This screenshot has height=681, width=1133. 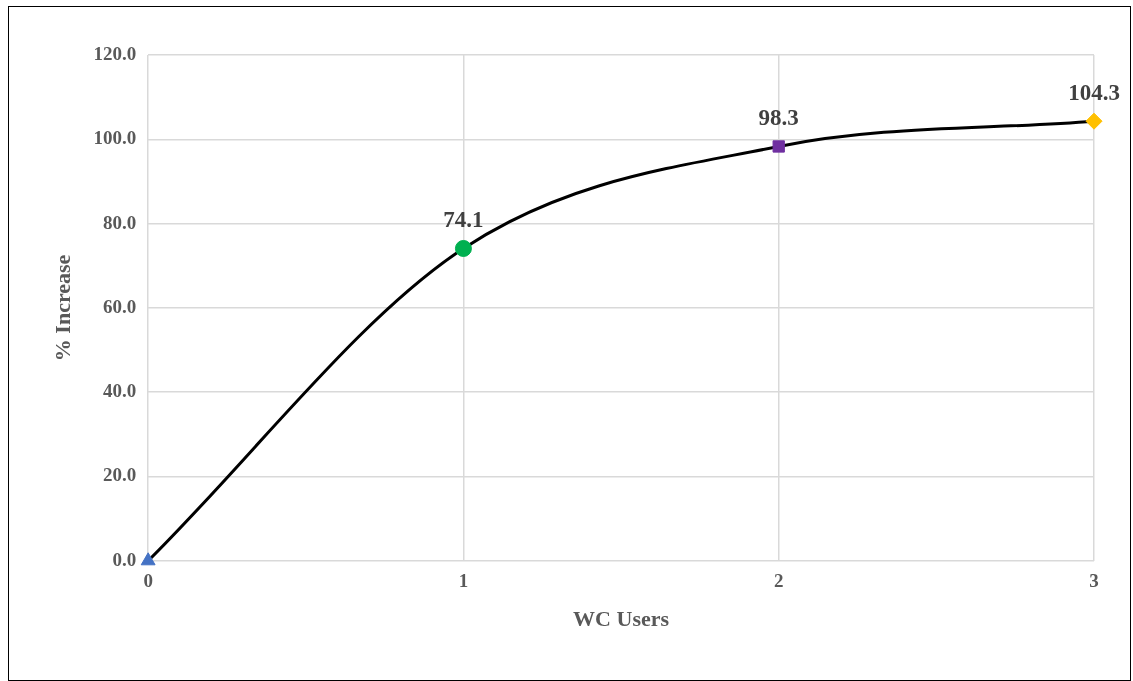 I want to click on y-tick-label: 80.0, so click(x=119, y=222).